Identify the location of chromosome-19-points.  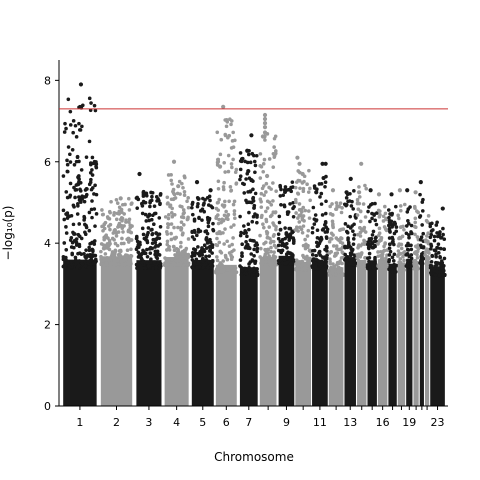
(409, 305).